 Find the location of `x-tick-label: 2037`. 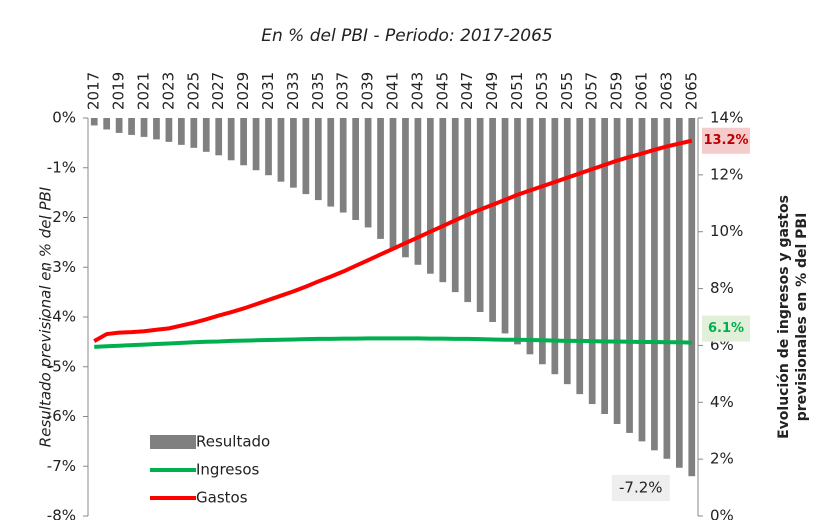

x-tick-label: 2037 is located at coordinates (343, 91).